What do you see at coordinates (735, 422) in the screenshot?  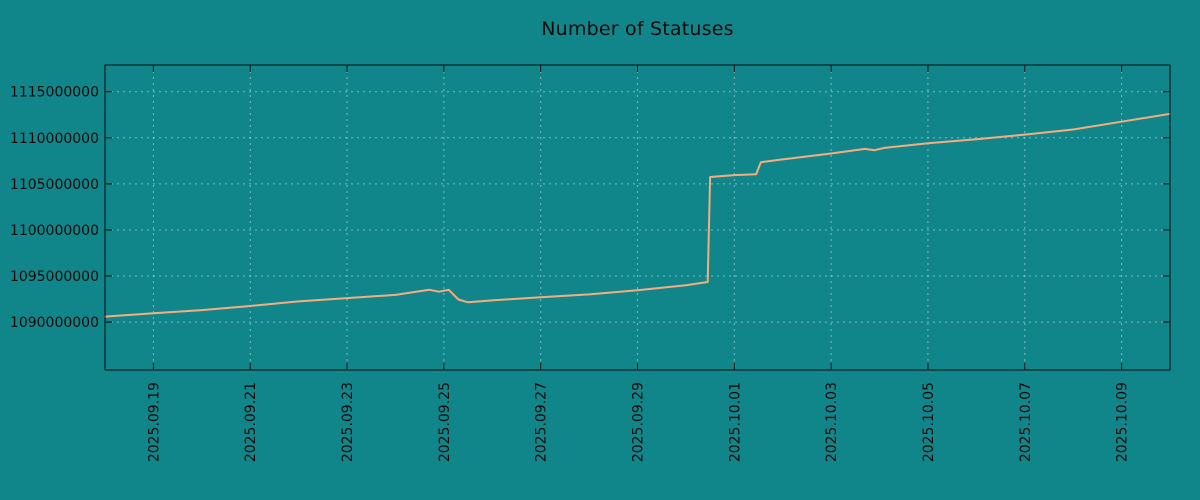 I see `x-tick-label: 2025.10.01` at bounding box center [735, 422].